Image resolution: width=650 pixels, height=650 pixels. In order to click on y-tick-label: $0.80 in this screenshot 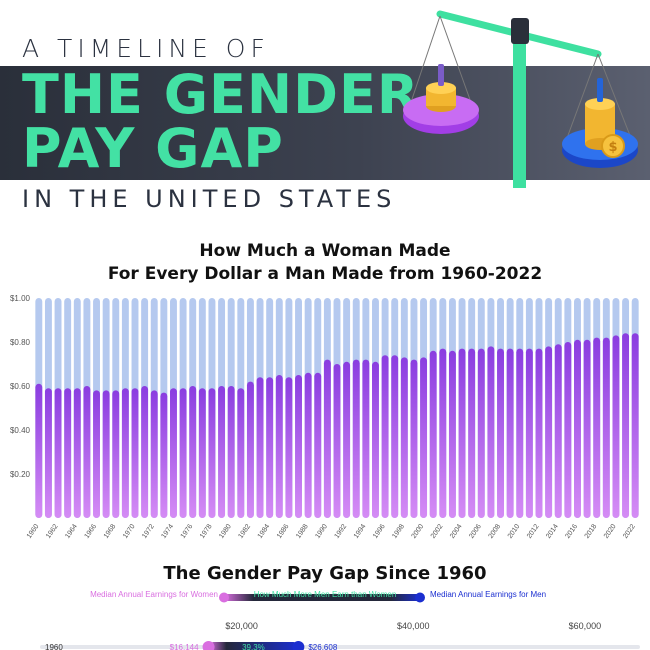, I will do `click(20, 342)`.